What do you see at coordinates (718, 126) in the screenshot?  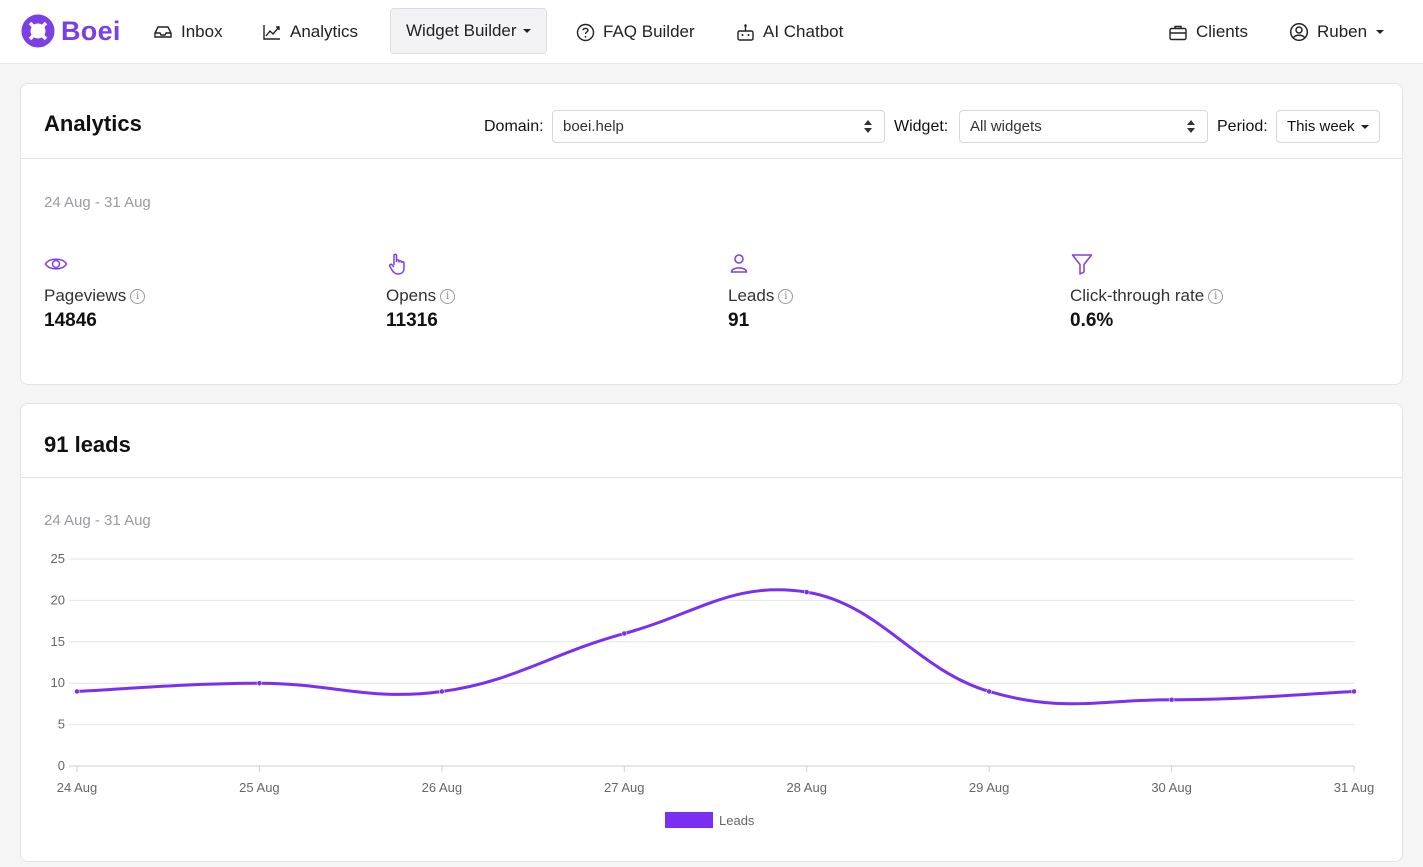 I see `domain-select: boei.help` at bounding box center [718, 126].